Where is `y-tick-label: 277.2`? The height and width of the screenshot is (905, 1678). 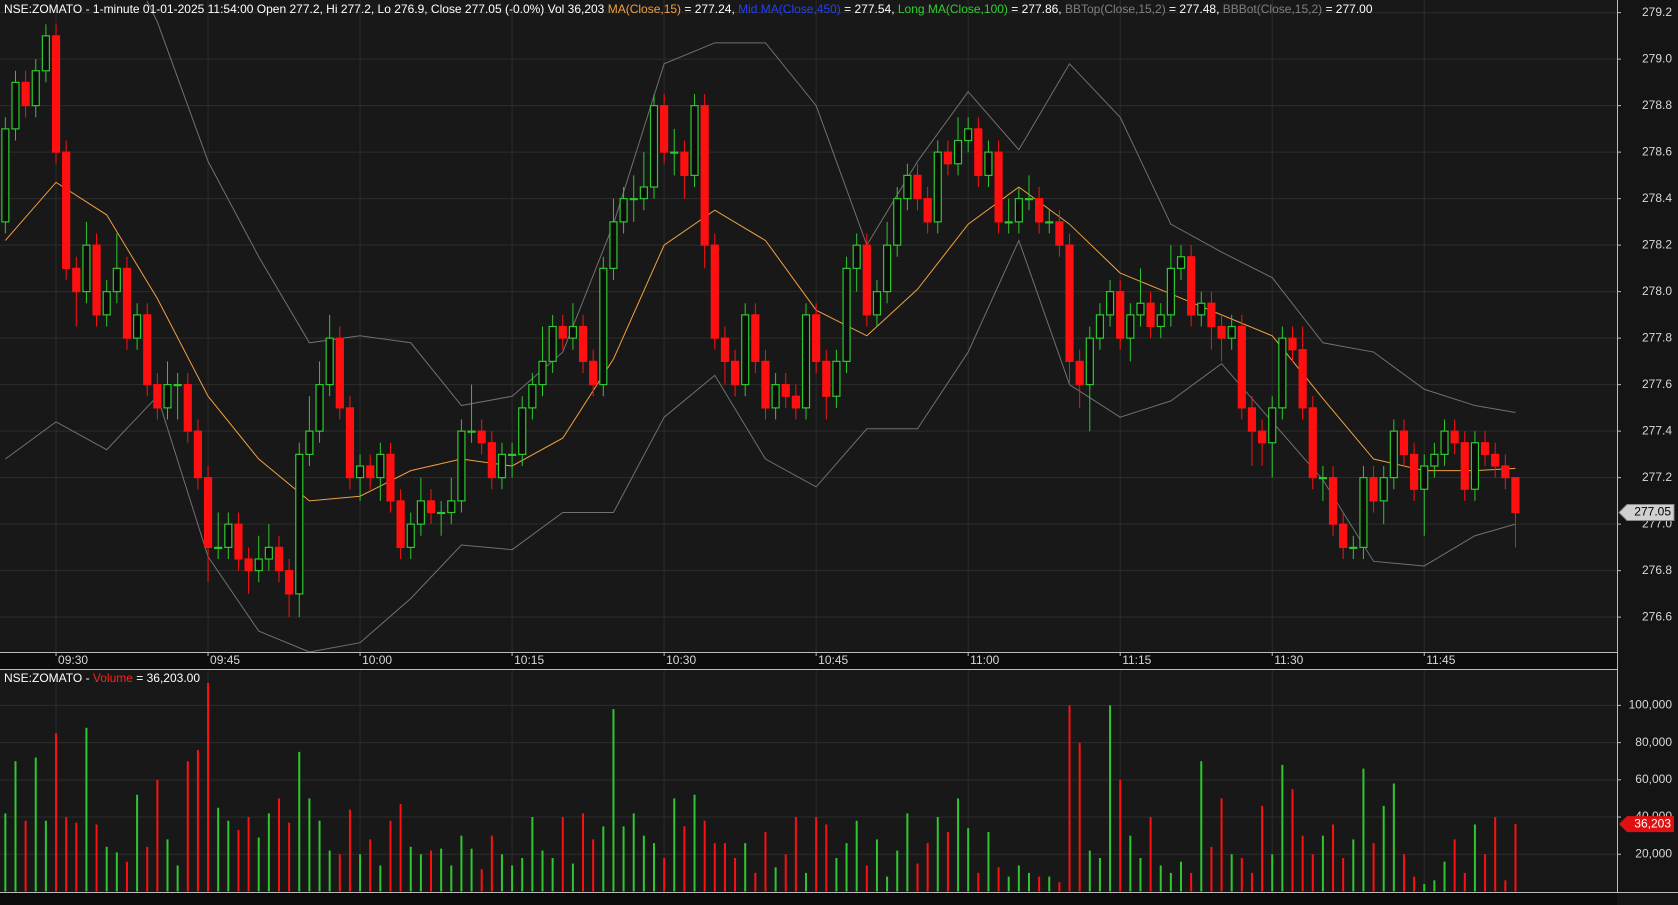
y-tick-label: 277.2 is located at coordinates (1657, 477).